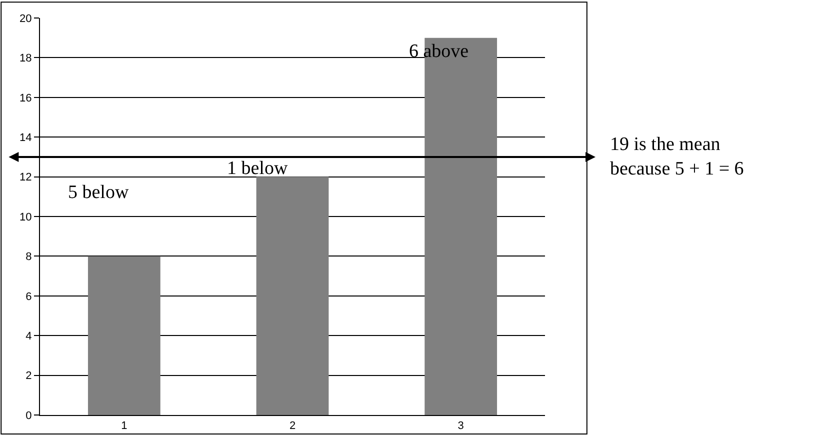 The height and width of the screenshot is (439, 825). I want to click on y-tick-label: 12, so click(26, 178).